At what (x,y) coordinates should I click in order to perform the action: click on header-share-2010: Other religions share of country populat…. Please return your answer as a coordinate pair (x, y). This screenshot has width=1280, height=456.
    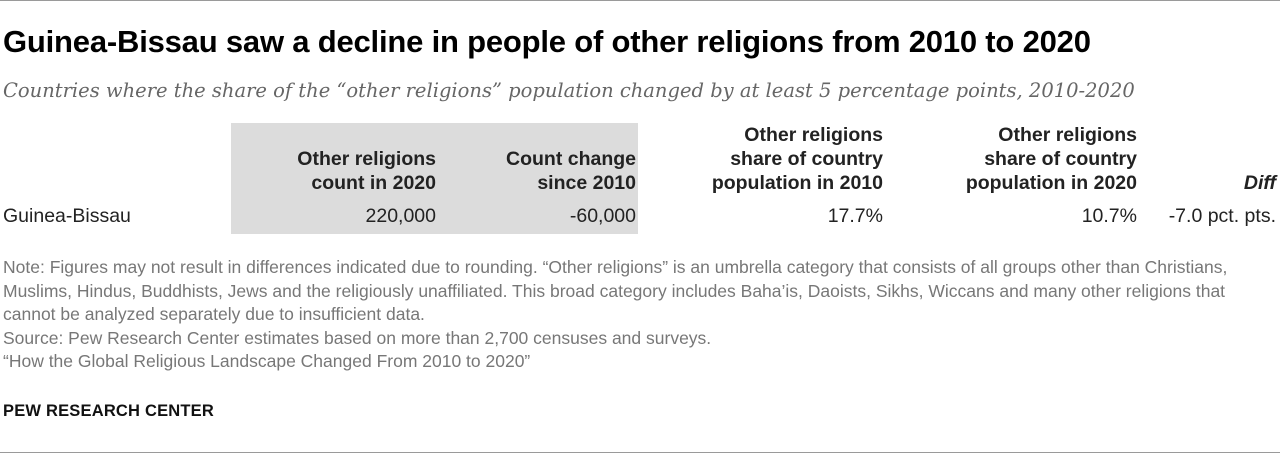
    Looking at the image, I should click on (797, 159).